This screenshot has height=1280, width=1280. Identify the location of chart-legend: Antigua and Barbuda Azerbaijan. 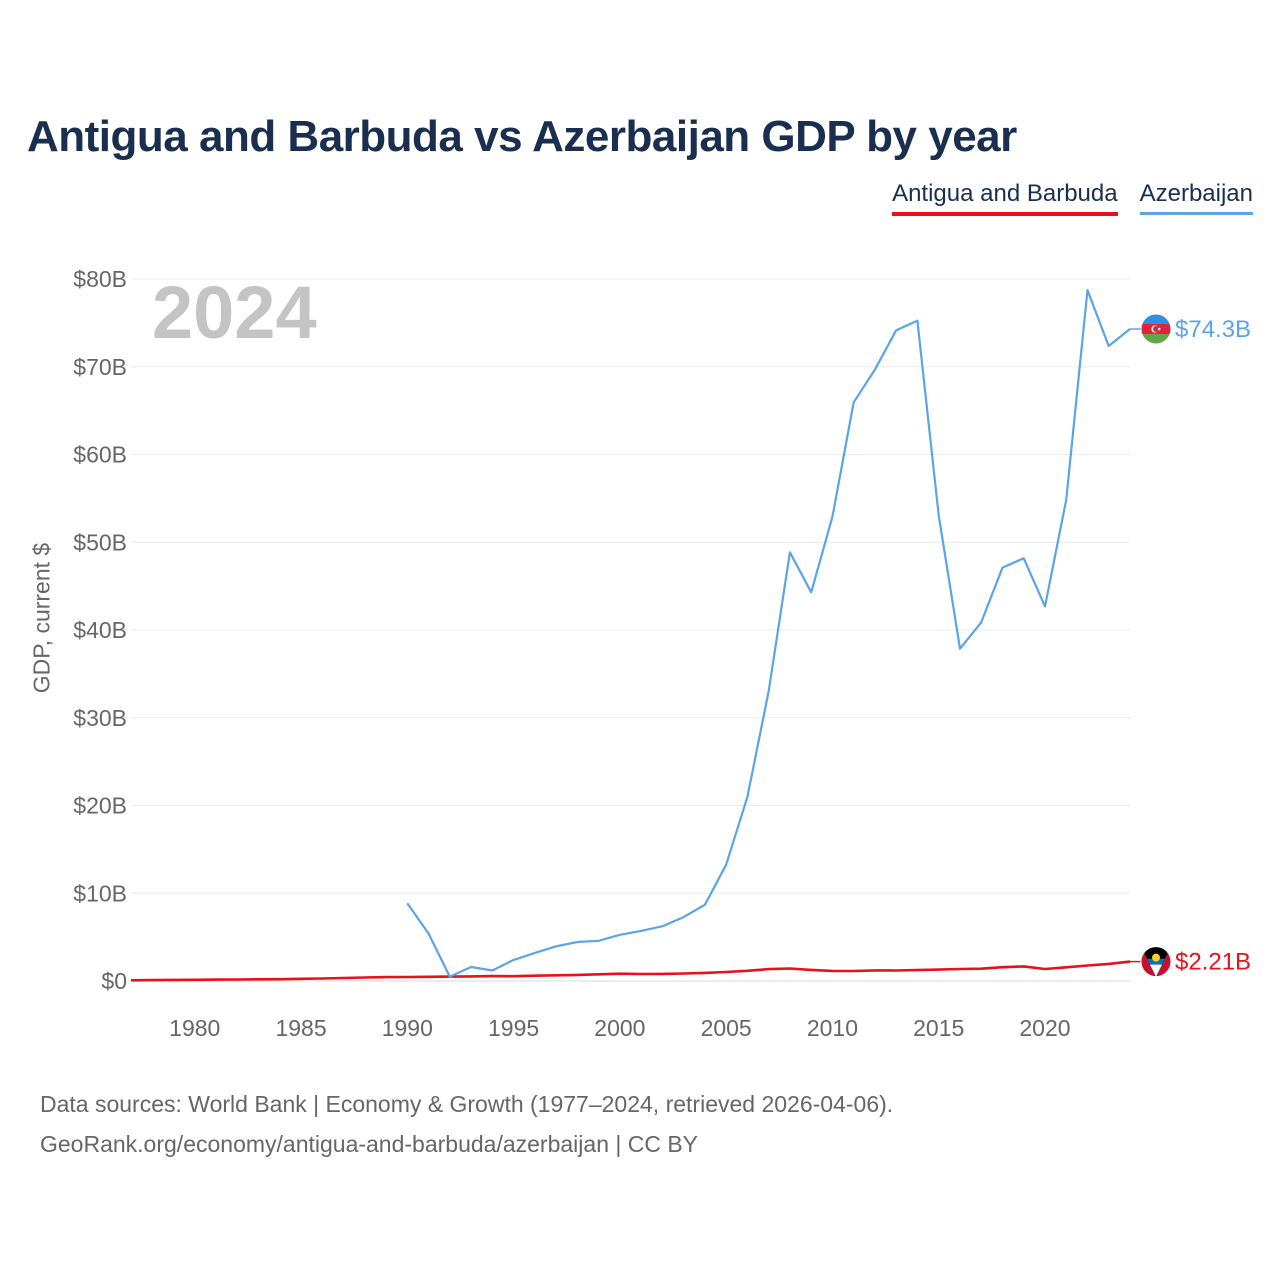
(1072, 198).